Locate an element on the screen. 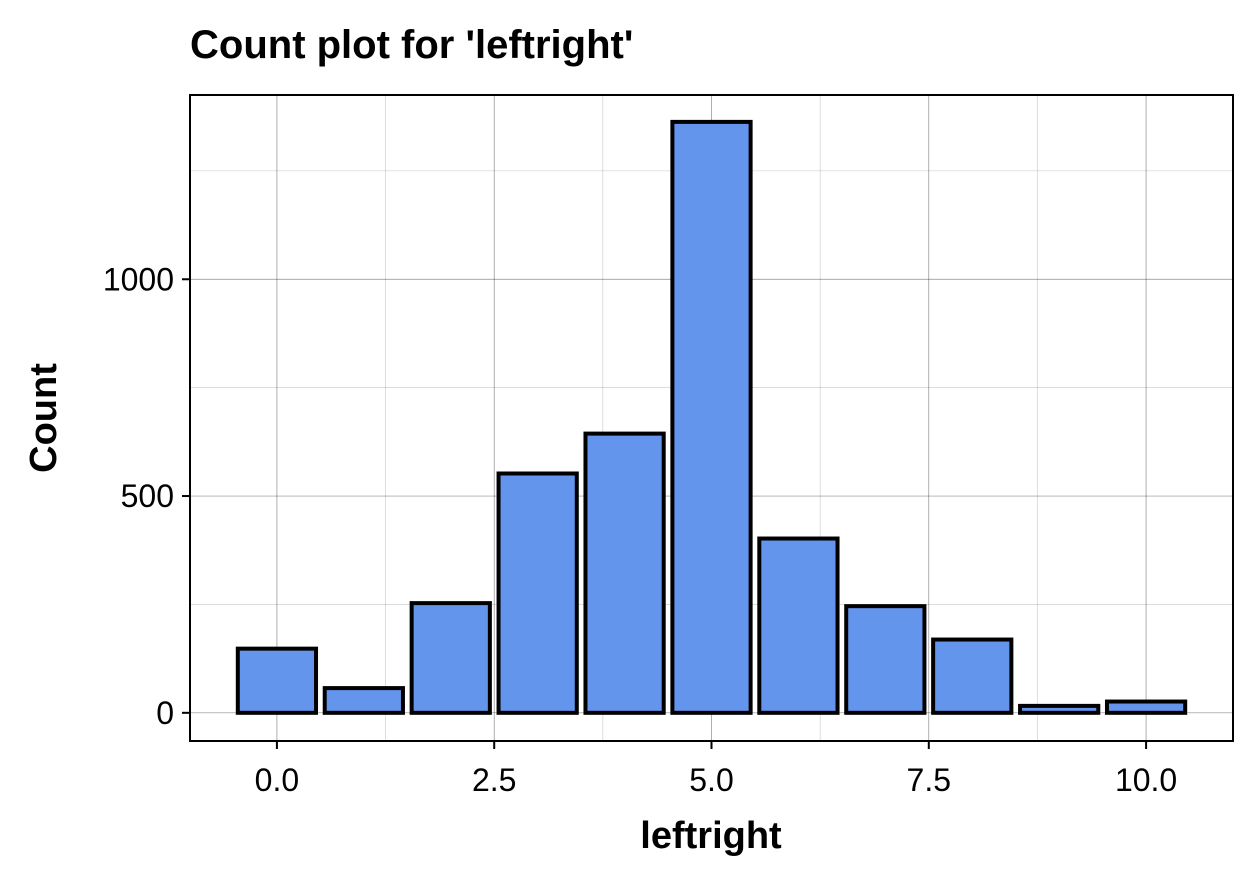  y-tick-label: 500 is located at coordinates (147, 496).